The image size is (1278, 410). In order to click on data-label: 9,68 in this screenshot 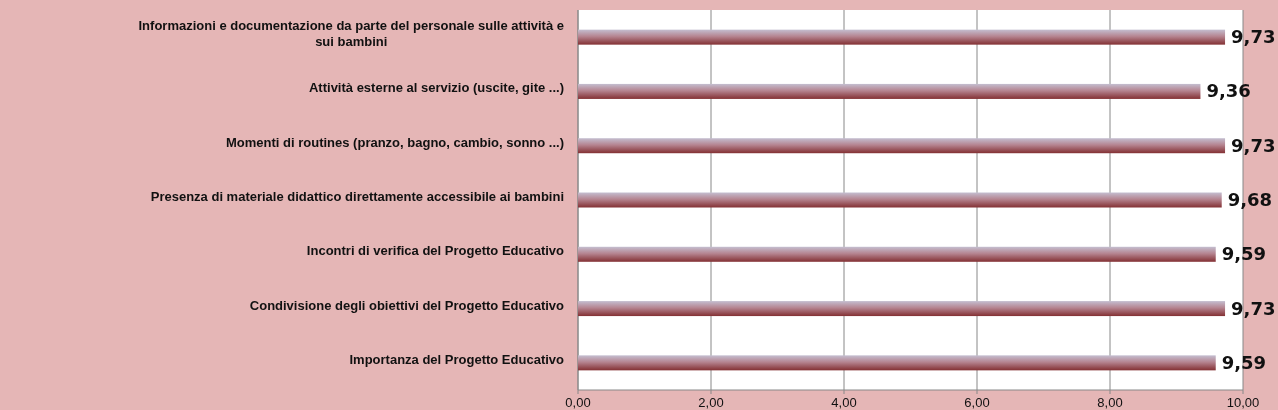, I will do `click(1250, 199)`.